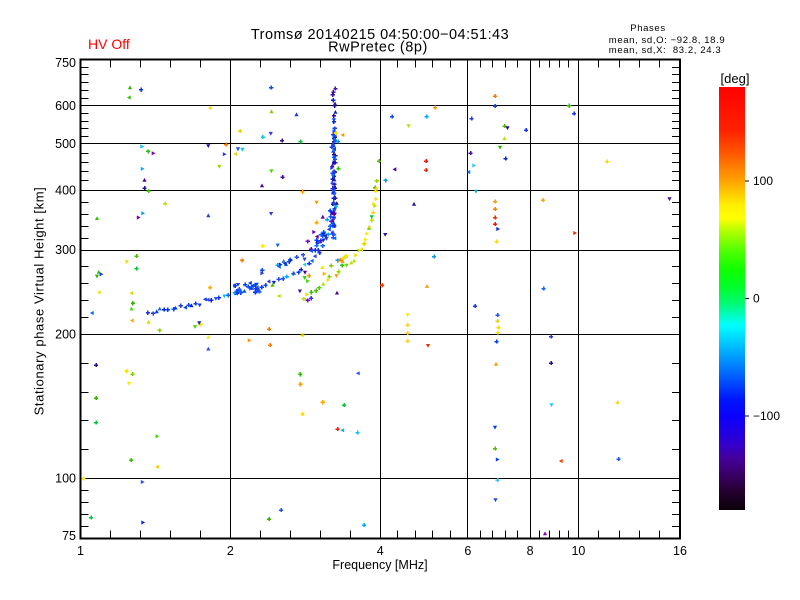  What do you see at coordinates (680, 551) in the screenshot?
I see `svg-text: 16` at bounding box center [680, 551].